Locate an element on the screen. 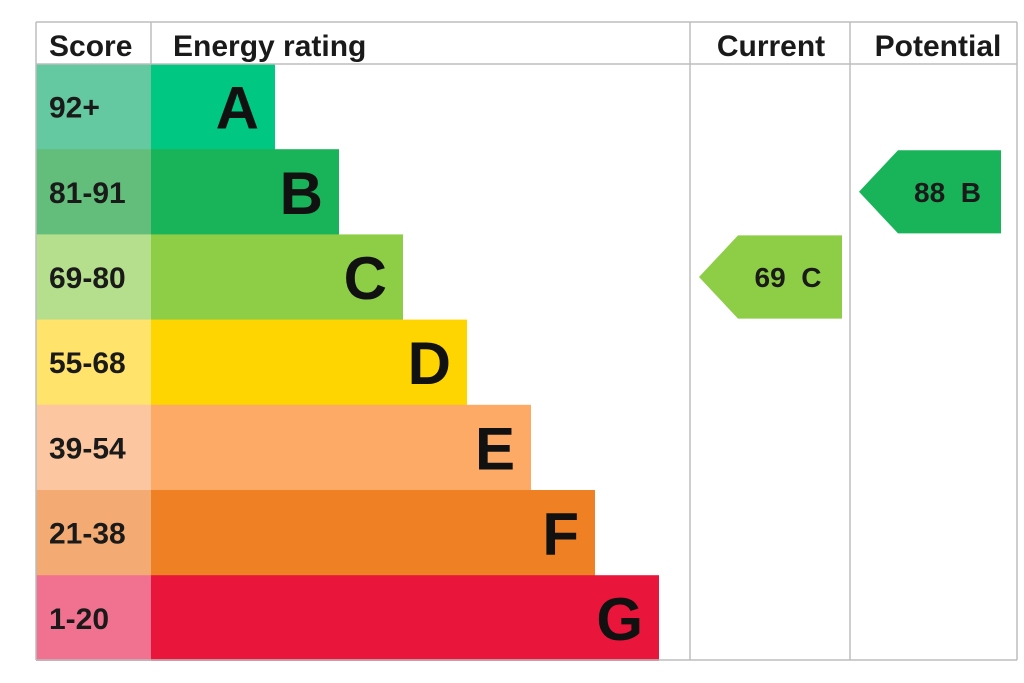 Image resolution: width=1024 pixels, height=683 pixels. band-letter-g: G is located at coordinates (619, 619).